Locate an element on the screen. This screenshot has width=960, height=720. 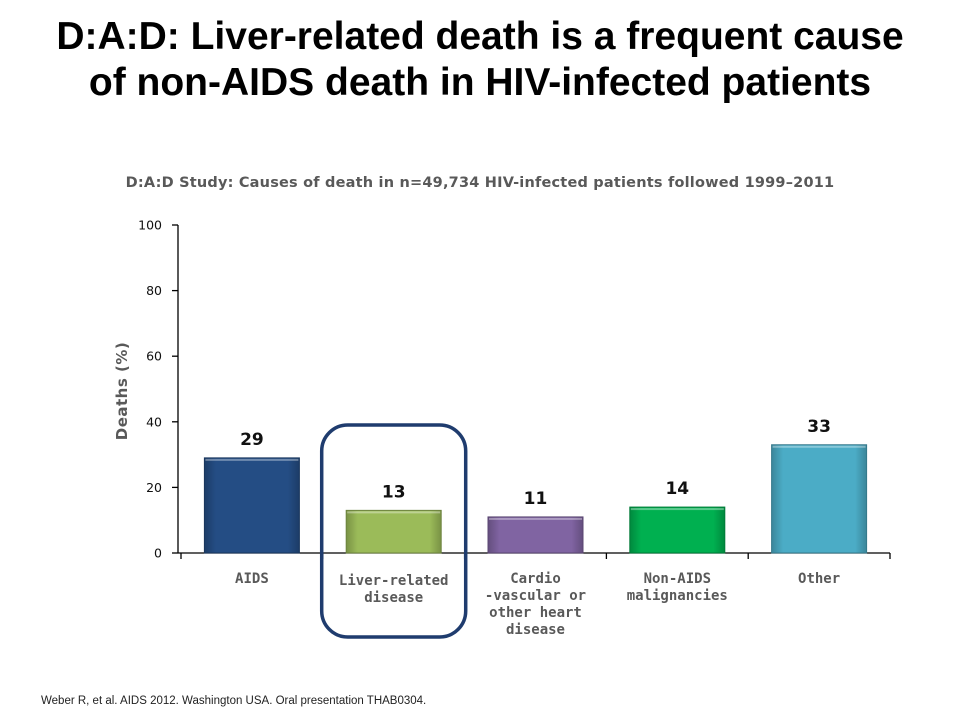
y-tick-label: 20 is located at coordinates (154, 487).